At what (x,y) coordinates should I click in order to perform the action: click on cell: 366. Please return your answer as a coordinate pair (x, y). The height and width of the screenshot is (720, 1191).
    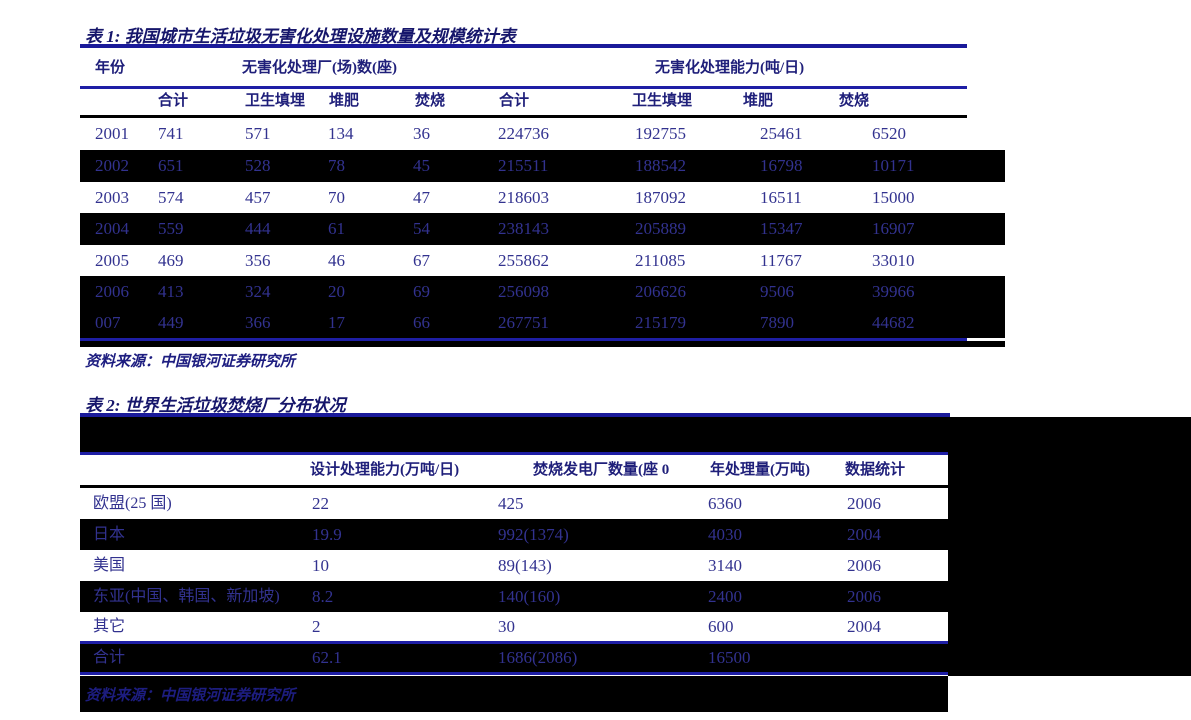
    Looking at the image, I should click on (258, 322).